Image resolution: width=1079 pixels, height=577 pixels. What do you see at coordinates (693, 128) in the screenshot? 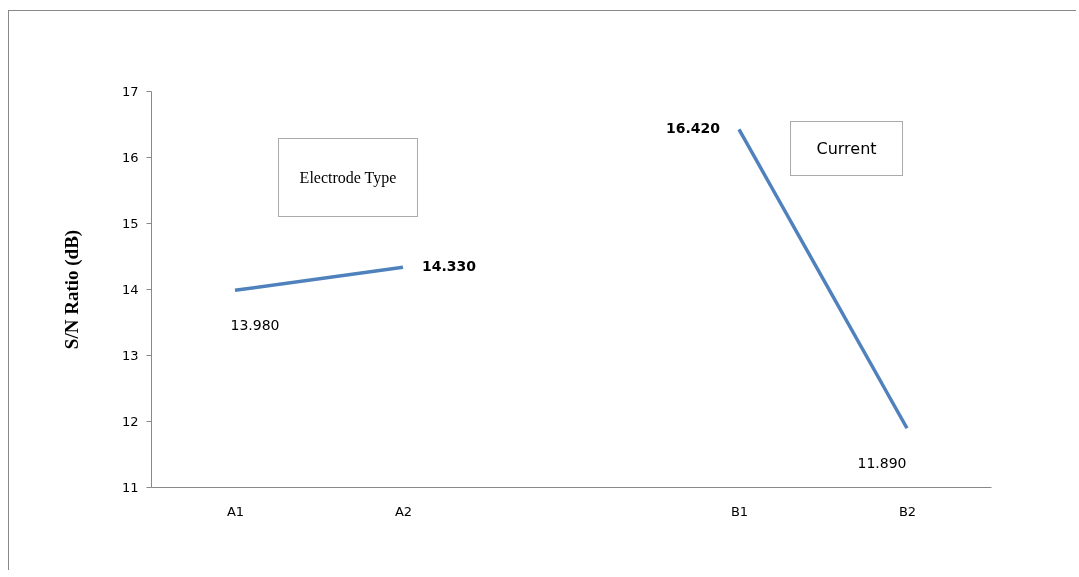
I see `data-label: 16.420` at bounding box center [693, 128].